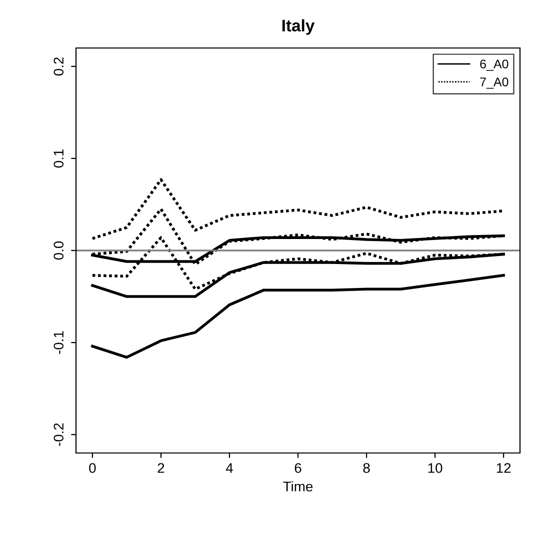  Describe the element at coordinates (494, 83) in the screenshot. I see `legend-label: 7_A0` at that location.